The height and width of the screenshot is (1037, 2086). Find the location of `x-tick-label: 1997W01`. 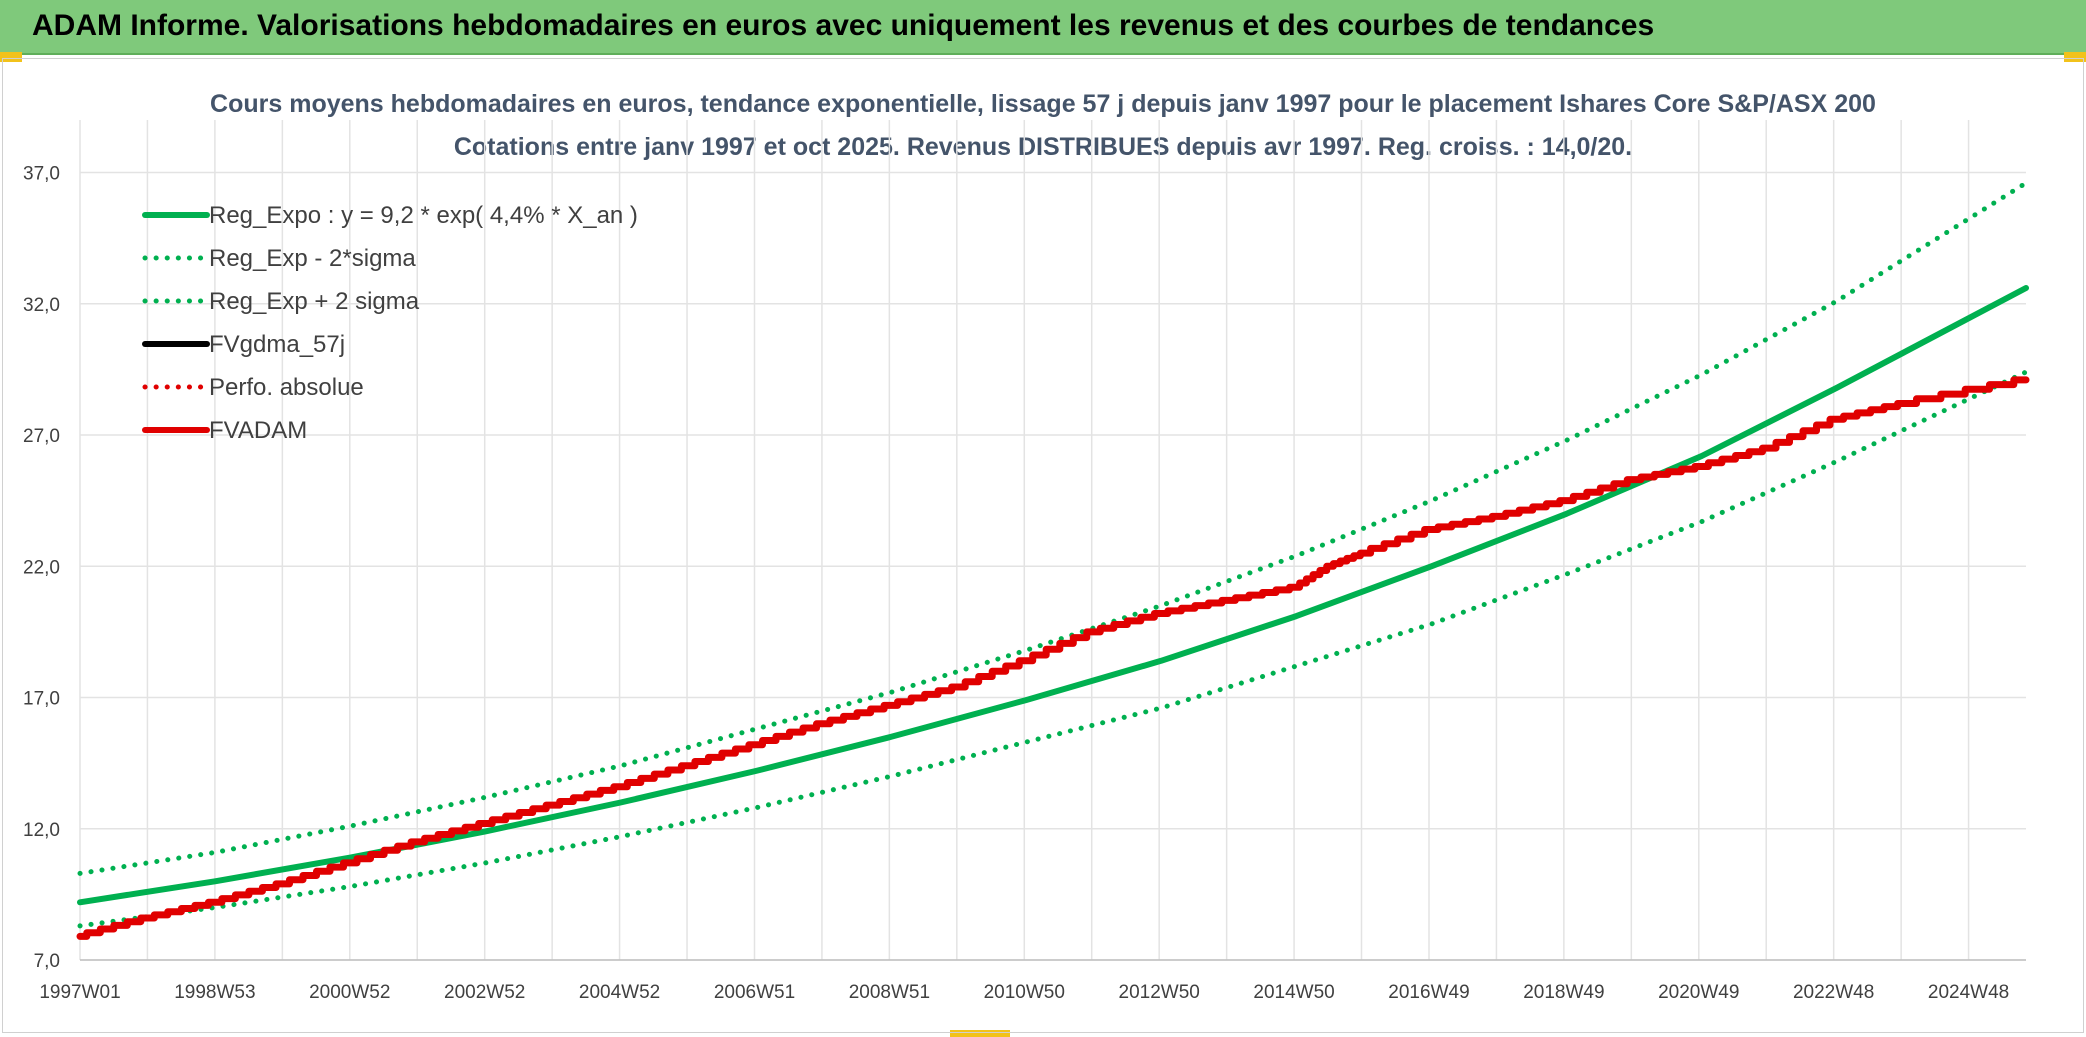

x-tick-label: 1997W01 is located at coordinates (79, 992).